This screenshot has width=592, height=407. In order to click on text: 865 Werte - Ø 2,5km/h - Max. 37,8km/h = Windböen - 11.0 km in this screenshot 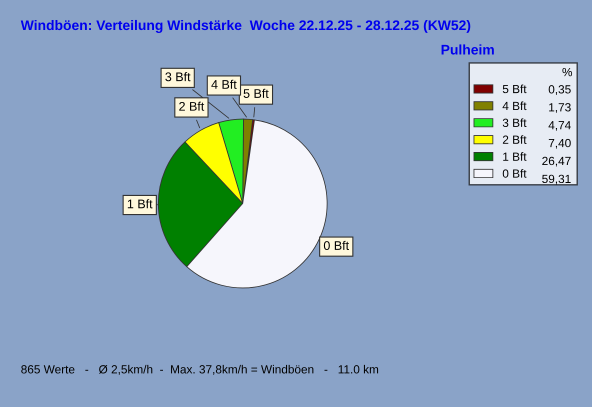, I will do `click(199, 369)`.